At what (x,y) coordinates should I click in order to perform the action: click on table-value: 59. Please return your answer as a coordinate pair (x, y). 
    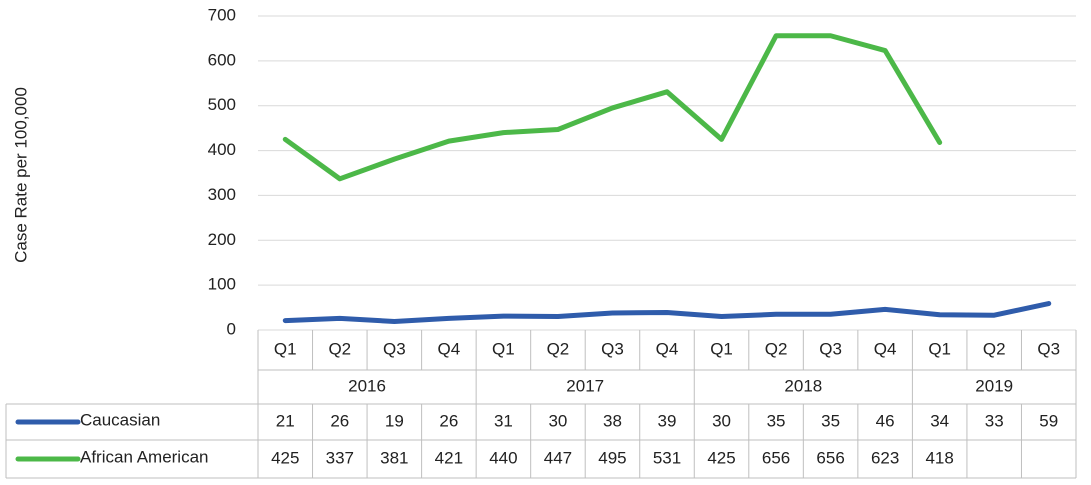
    Looking at the image, I should click on (1048, 420).